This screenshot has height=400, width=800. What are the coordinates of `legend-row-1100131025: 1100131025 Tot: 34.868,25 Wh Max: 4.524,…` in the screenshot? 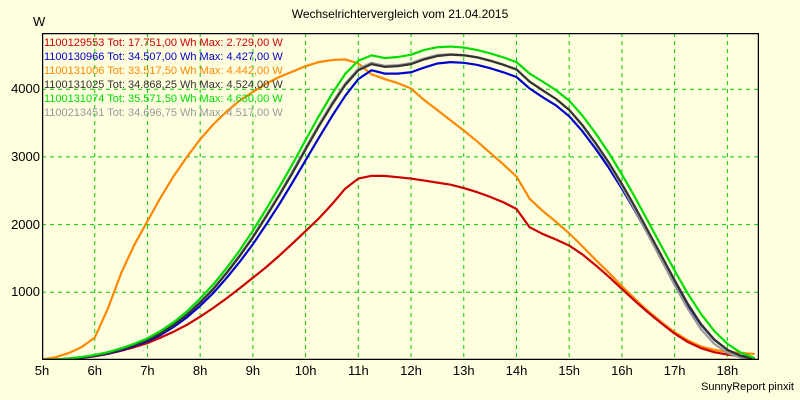 It's located at (163, 85).